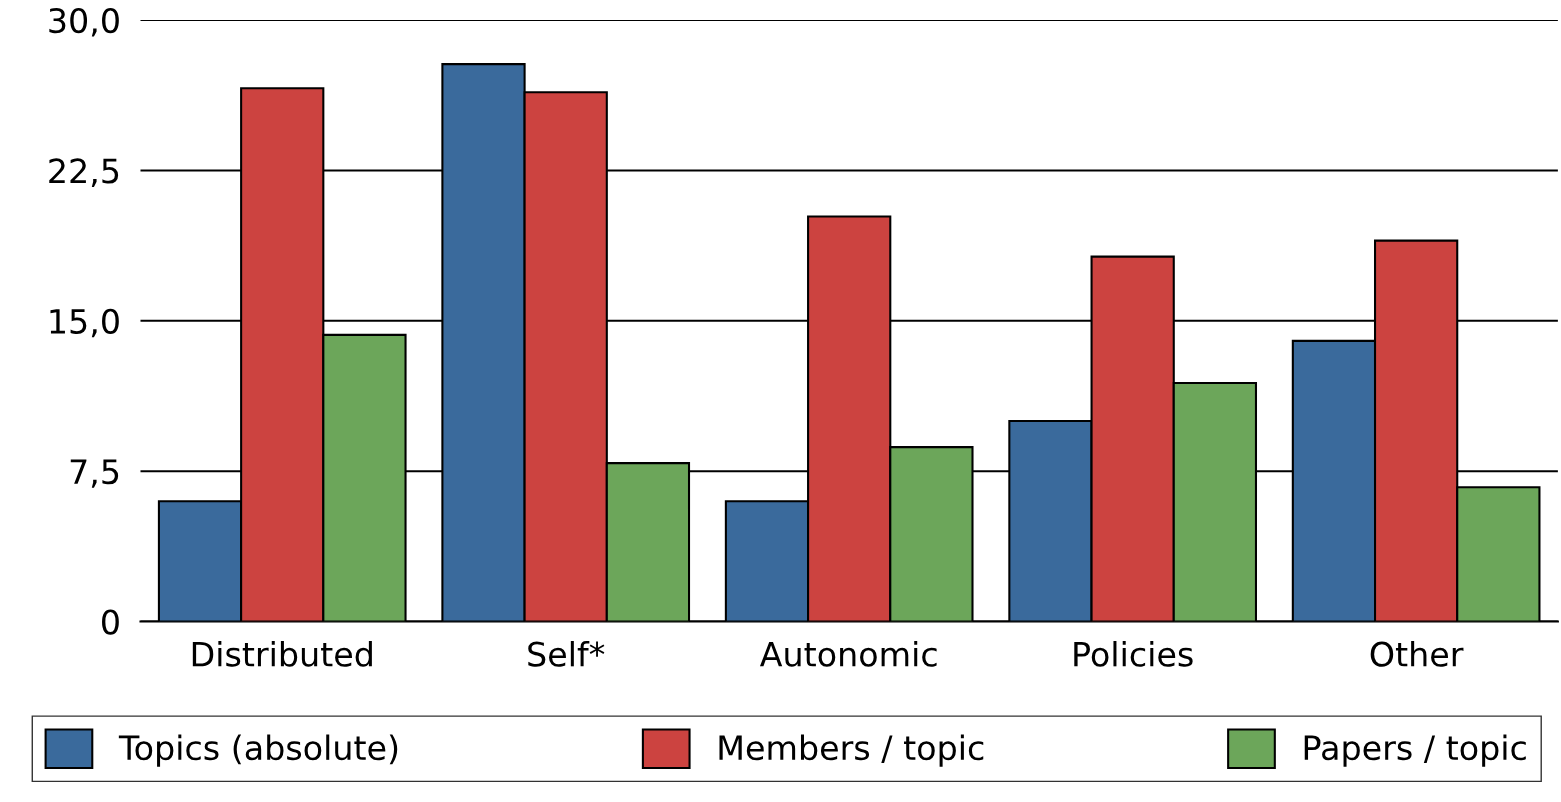 This screenshot has width=1561, height=802. Describe the element at coordinates (94, 473) in the screenshot. I see `y-tick-label: 7,5` at that location.